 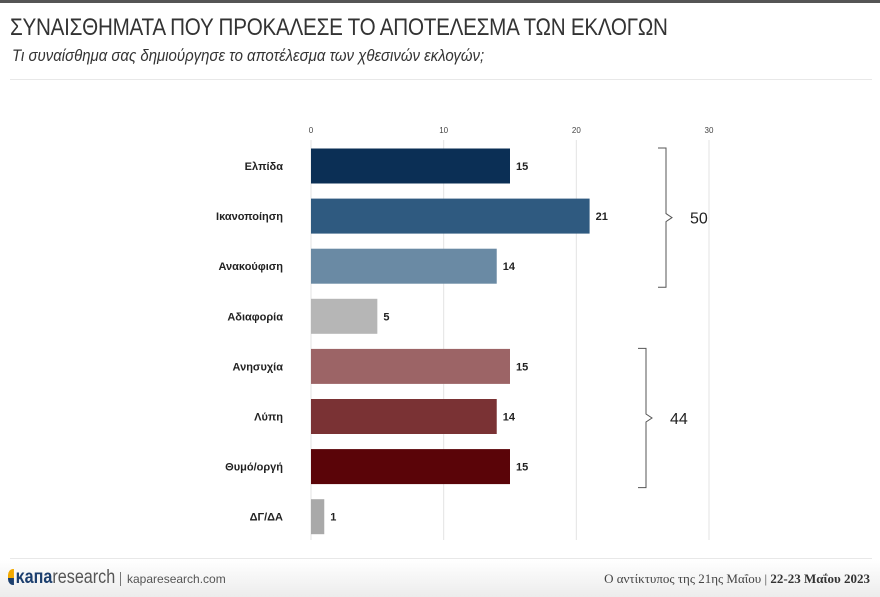 What do you see at coordinates (440, 578) in the screenshot?
I see `footer` at bounding box center [440, 578].